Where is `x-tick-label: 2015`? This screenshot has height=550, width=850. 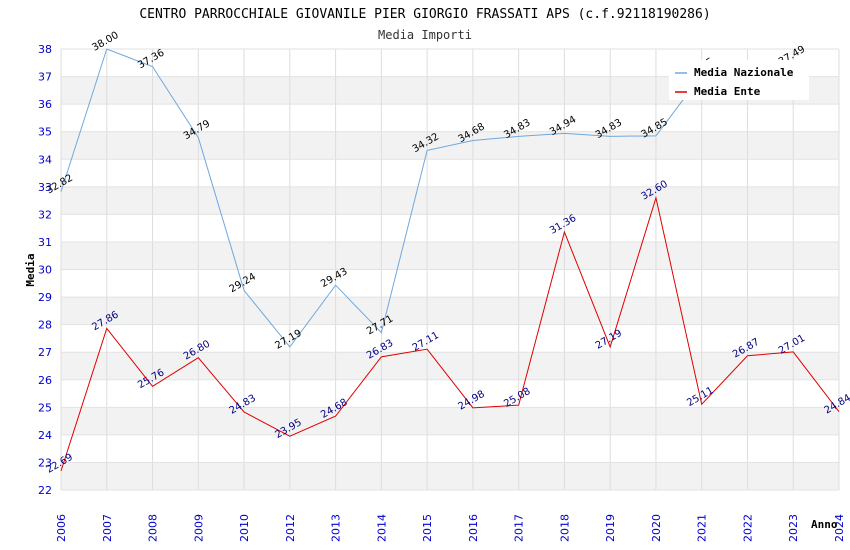 x-tick-label: 2015 is located at coordinates (427, 528).